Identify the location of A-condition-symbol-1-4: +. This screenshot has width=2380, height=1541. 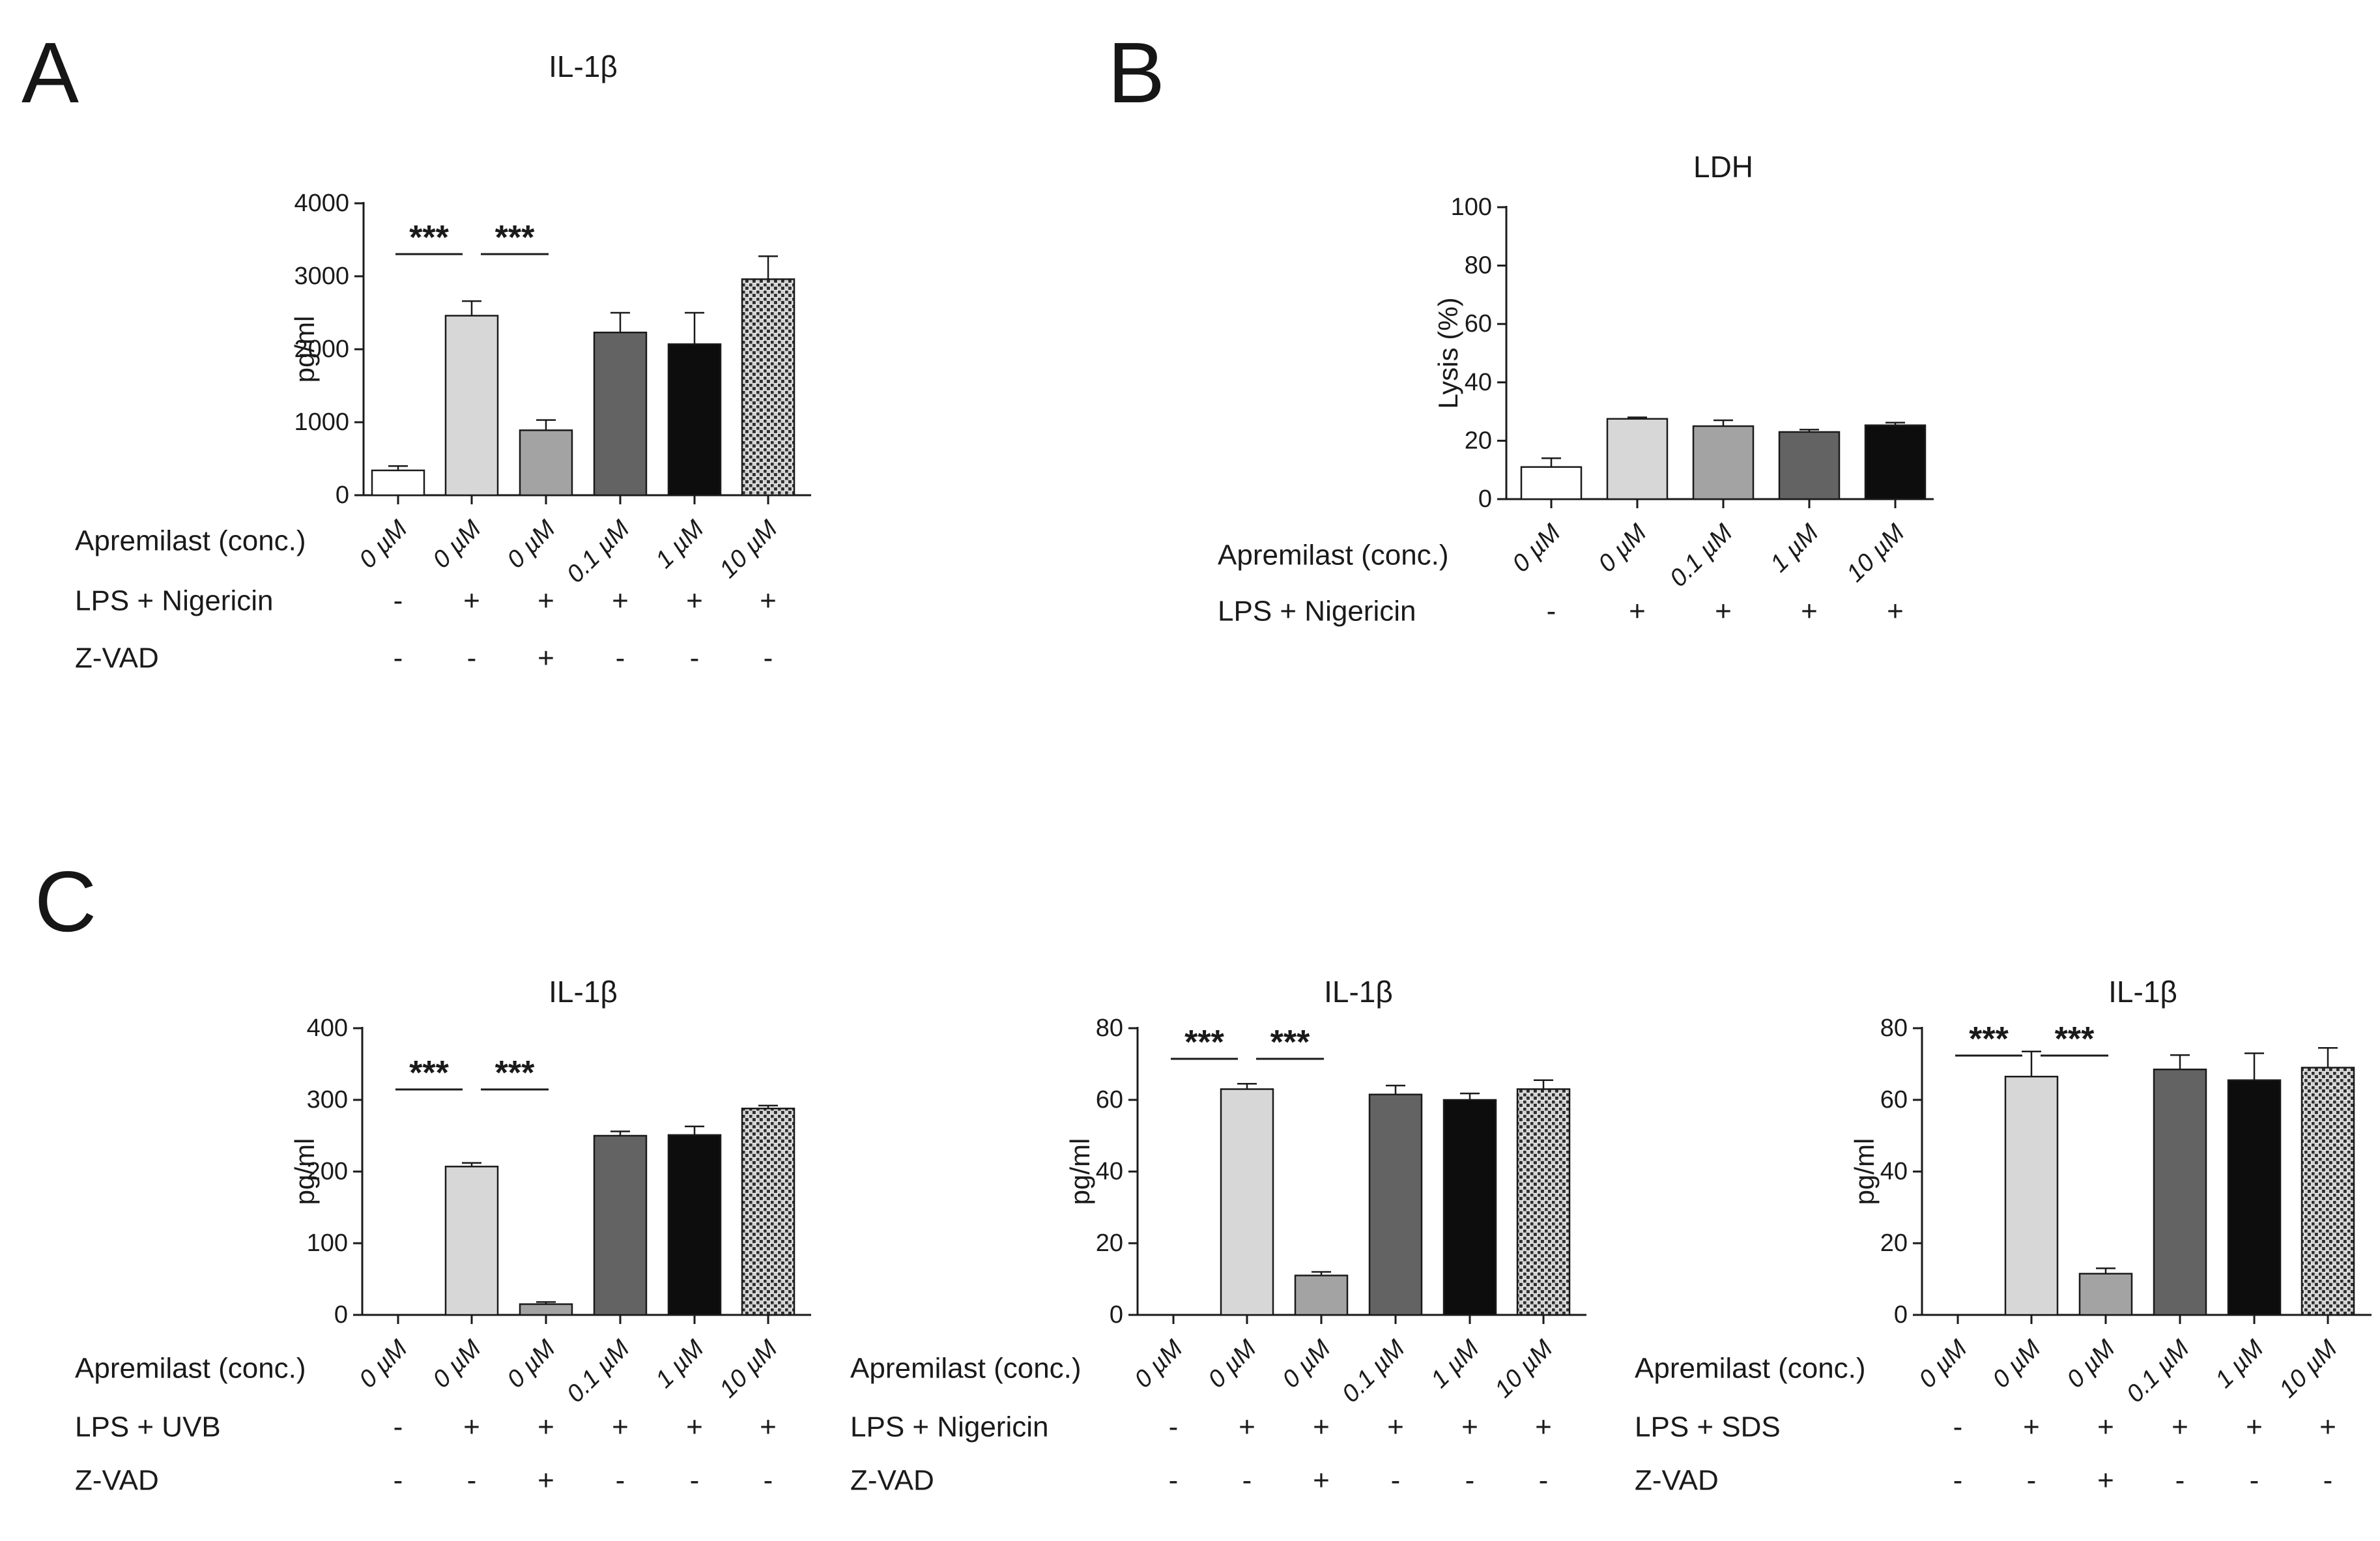
(694, 601).